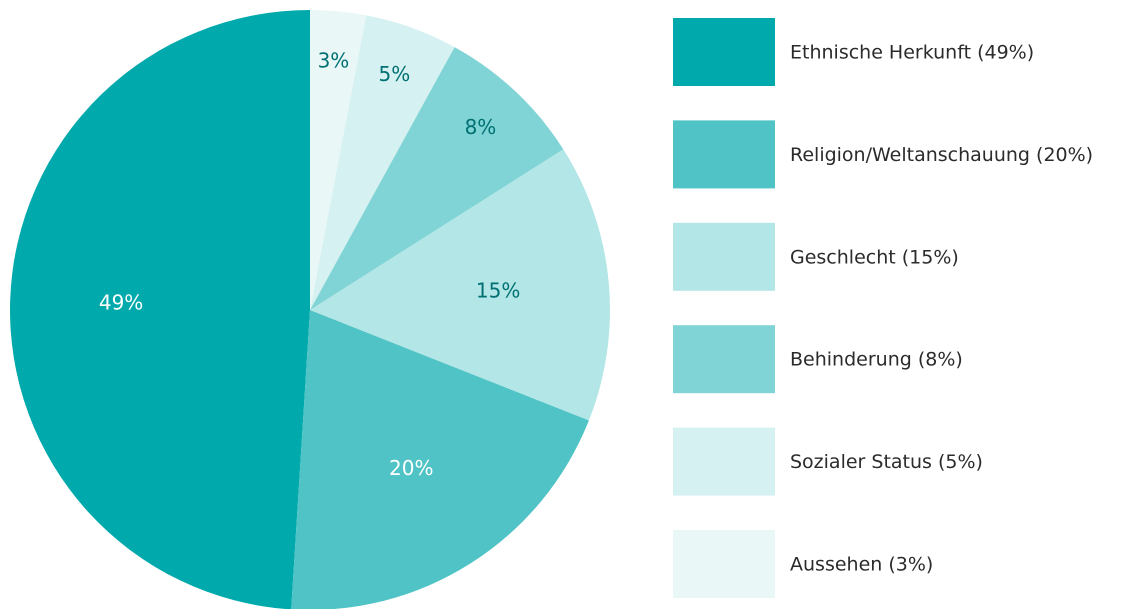 The width and height of the screenshot is (1145, 609). Describe the element at coordinates (394, 74) in the screenshot. I see `slice-label: 5%` at that location.